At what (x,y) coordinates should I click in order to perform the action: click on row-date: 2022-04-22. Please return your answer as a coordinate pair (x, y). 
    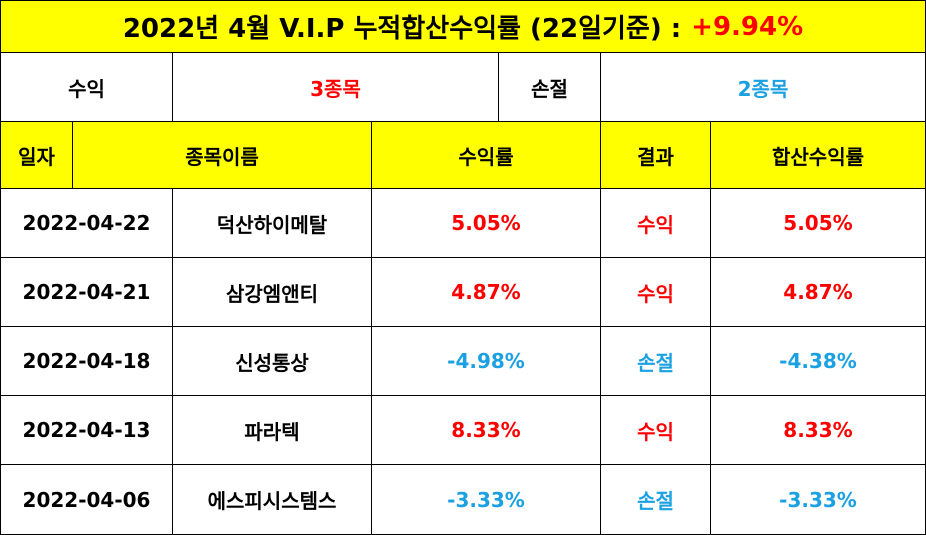
    Looking at the image, I should click on (87, 223).